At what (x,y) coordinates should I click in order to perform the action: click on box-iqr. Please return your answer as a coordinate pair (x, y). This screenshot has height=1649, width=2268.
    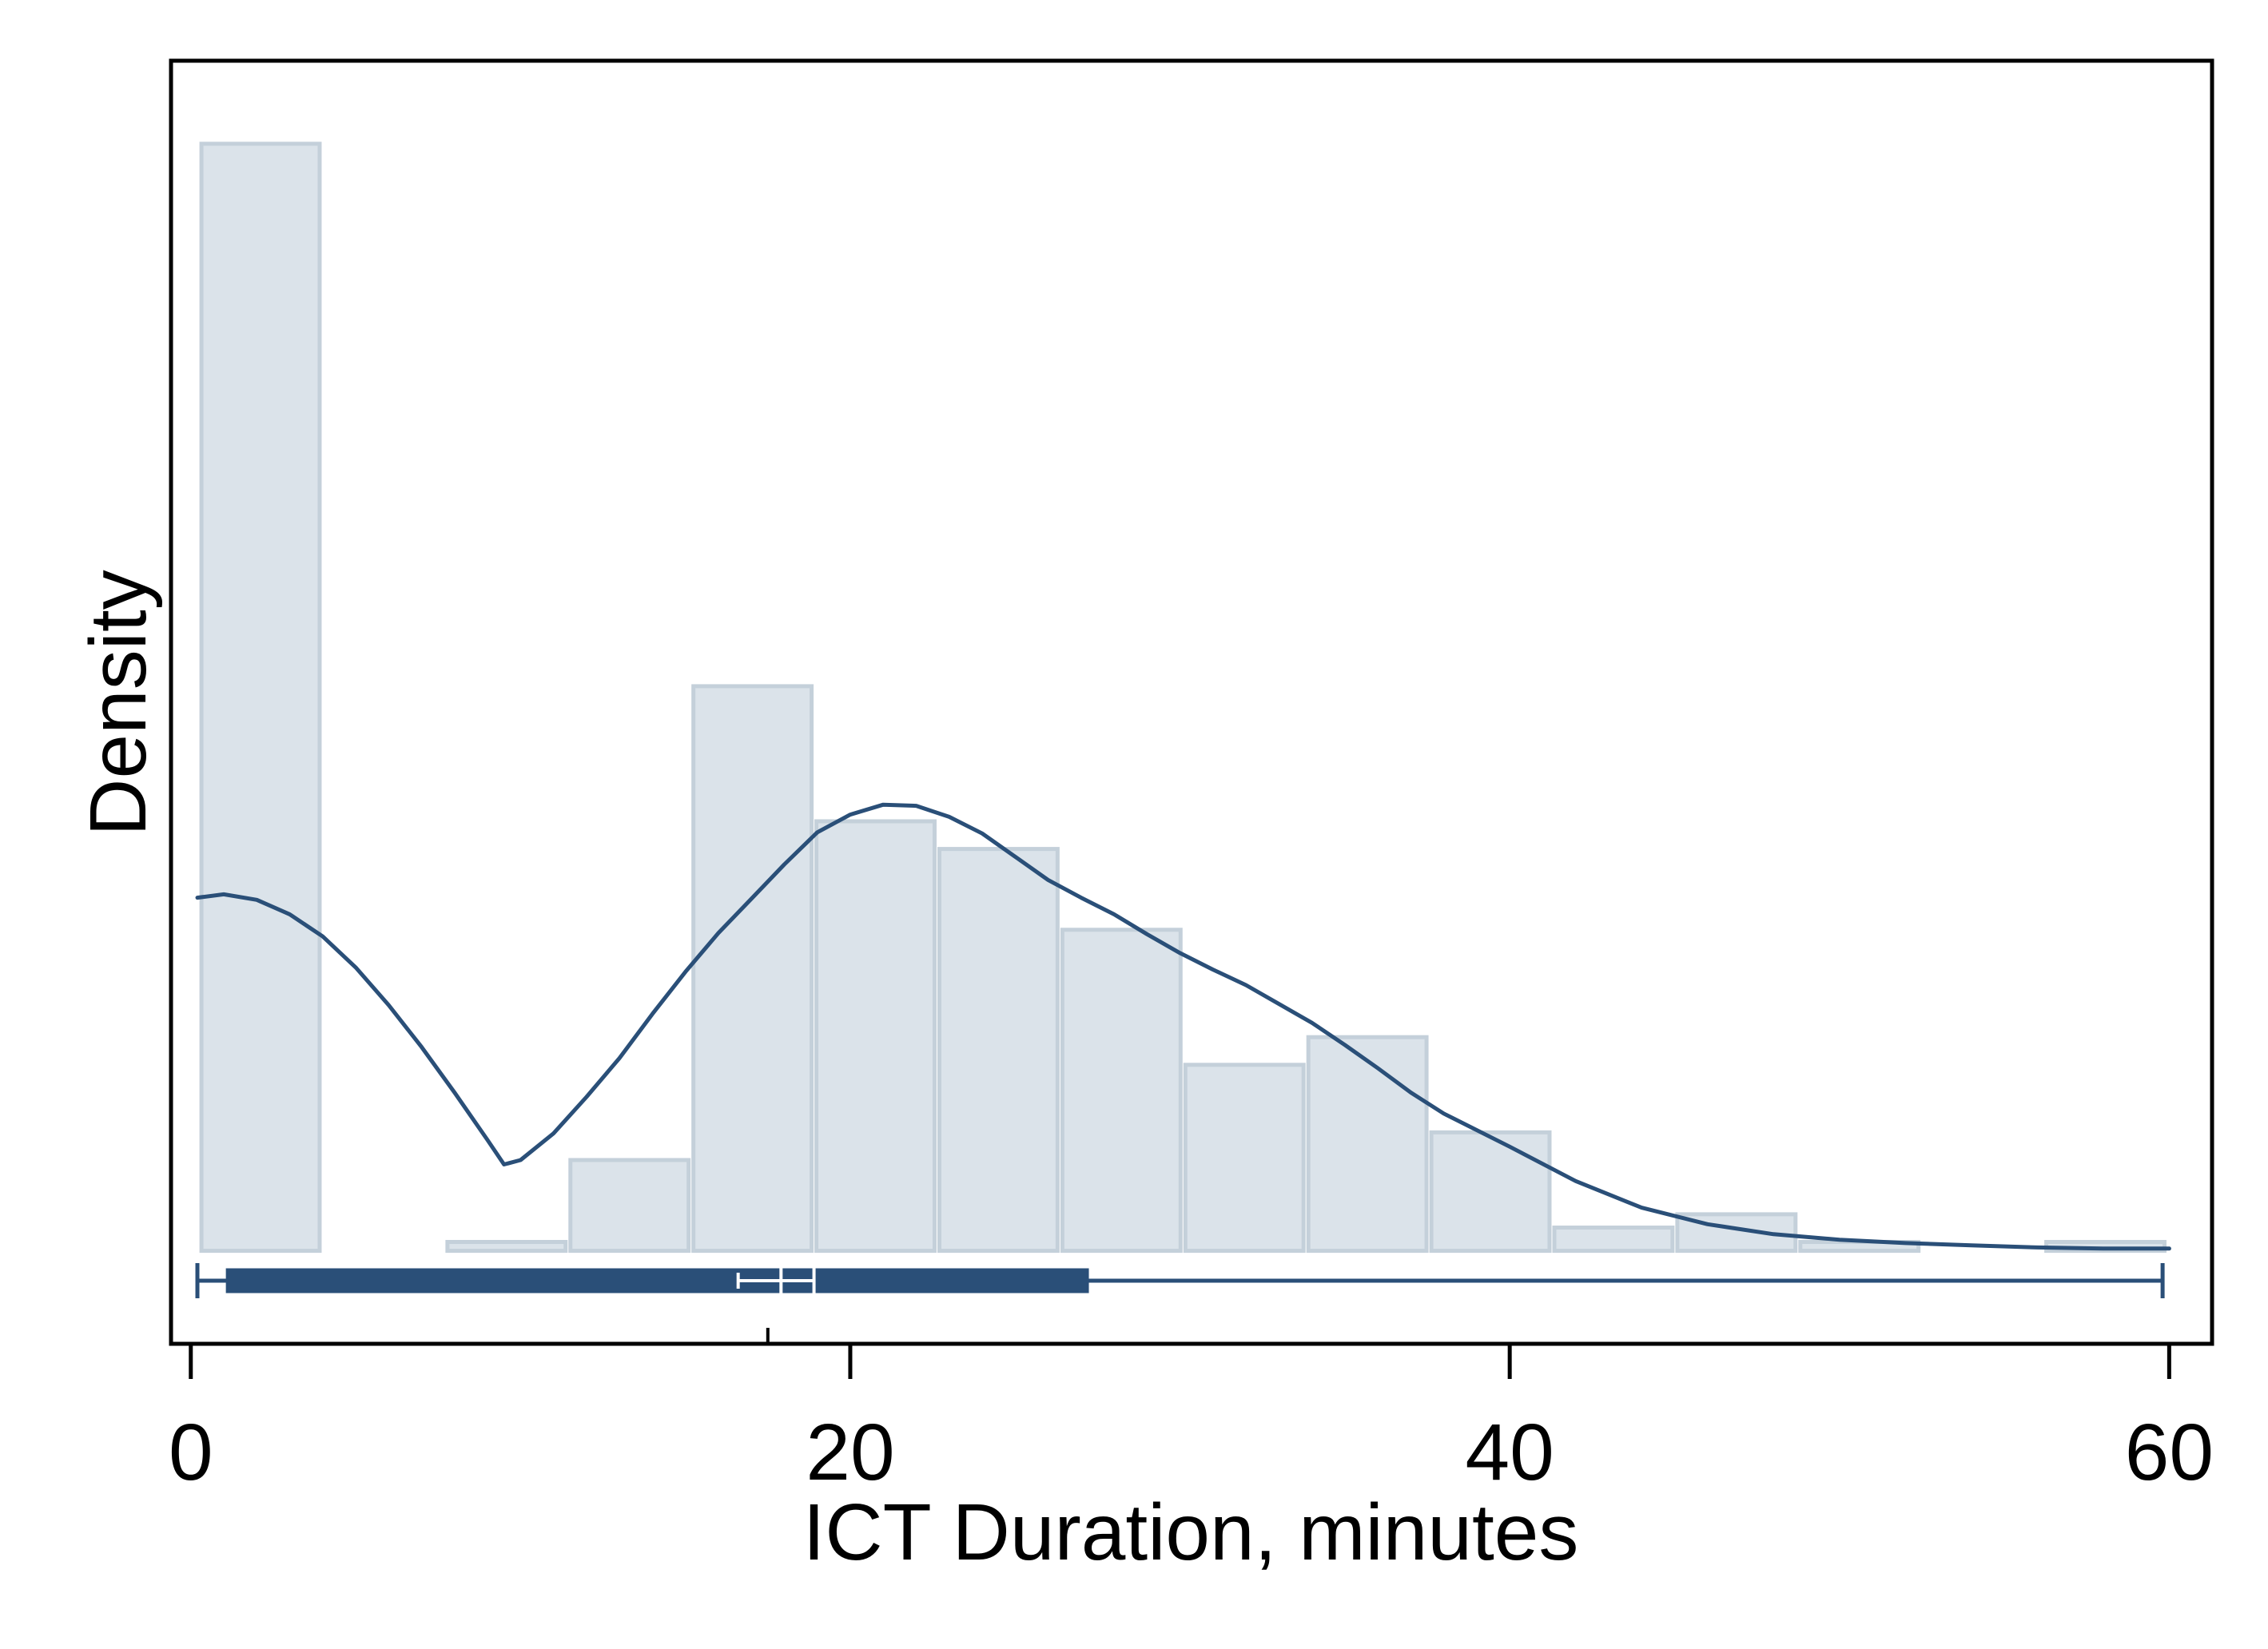
    Looking at the image, I should click on (657, 1280).